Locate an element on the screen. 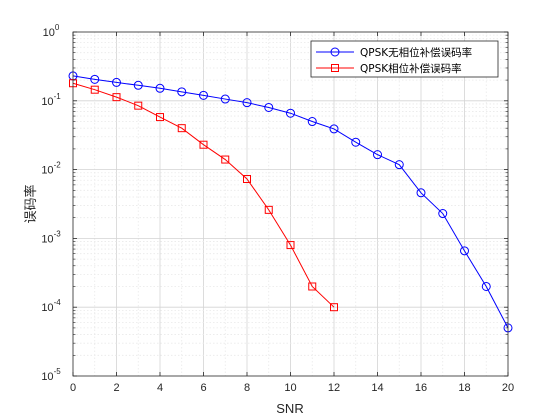  x-tick-label: 14 is located at coordinates (377, 388).